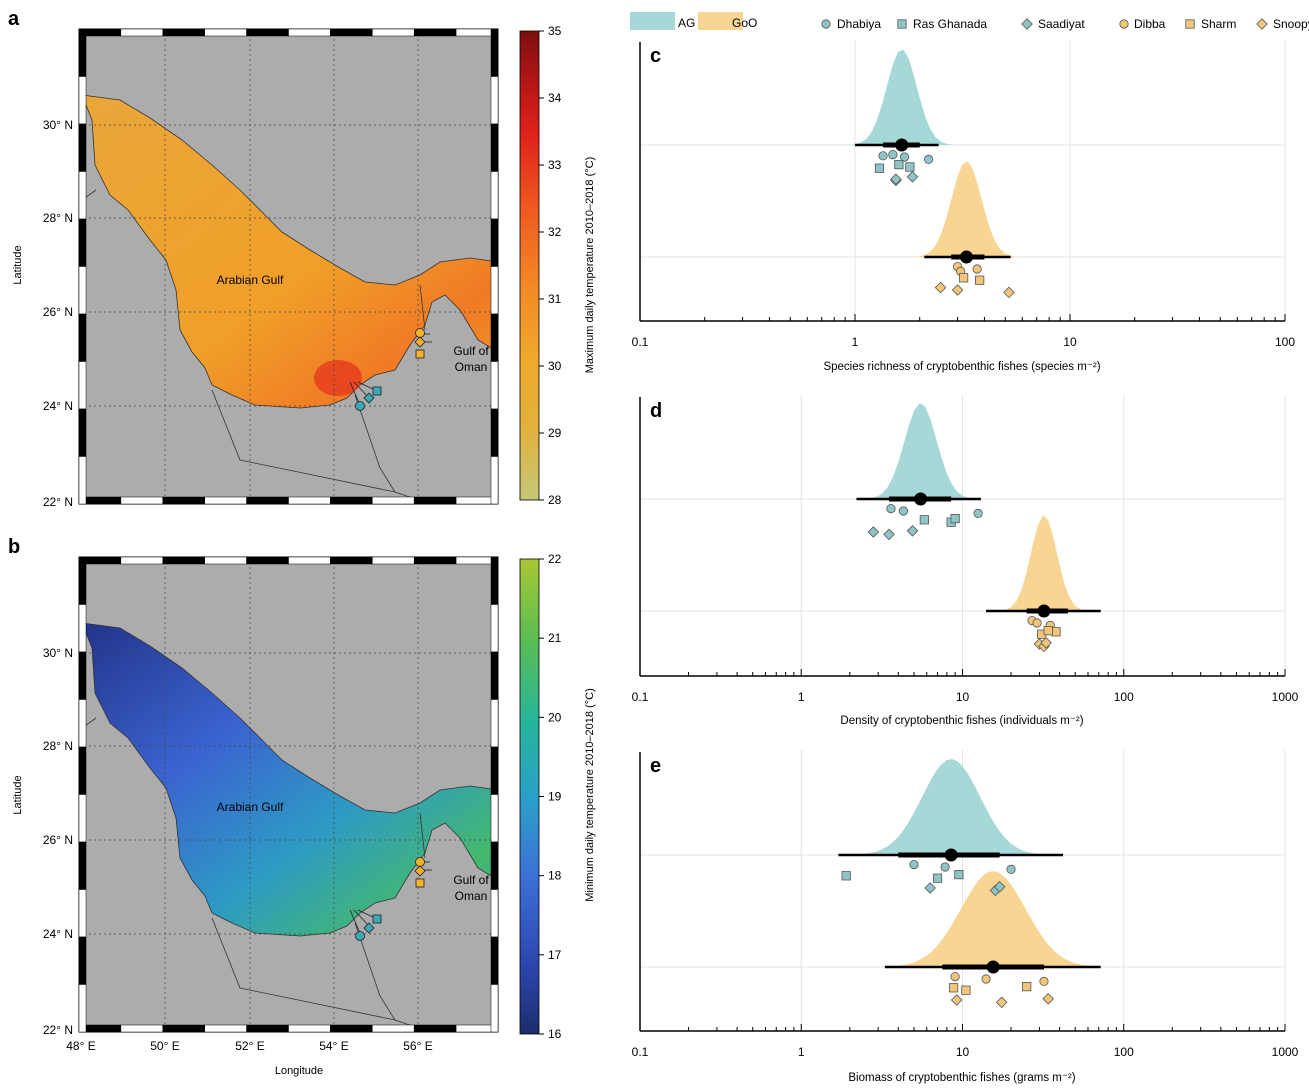  Describe the element at coordinates (555, 876) in the screenshot. I see `colorbar-tick-label: 18` at that location.